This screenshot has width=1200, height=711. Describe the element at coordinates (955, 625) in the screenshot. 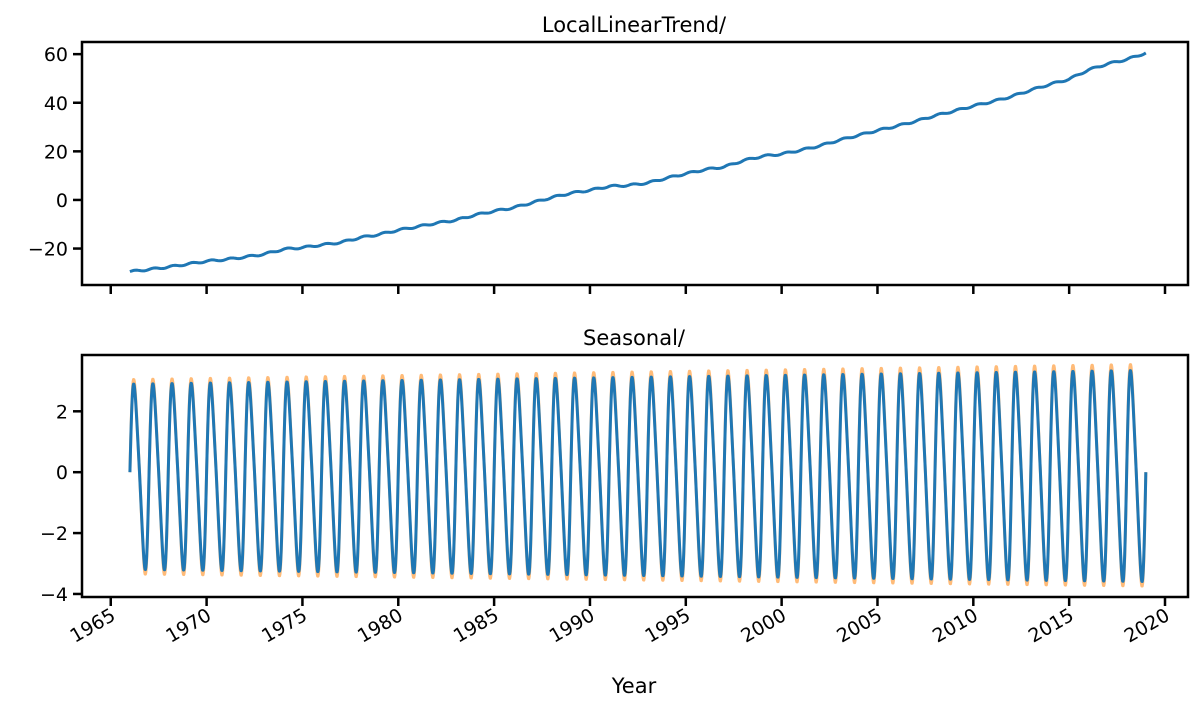

I see `seasonal-xtick-label: 2010` at that location.